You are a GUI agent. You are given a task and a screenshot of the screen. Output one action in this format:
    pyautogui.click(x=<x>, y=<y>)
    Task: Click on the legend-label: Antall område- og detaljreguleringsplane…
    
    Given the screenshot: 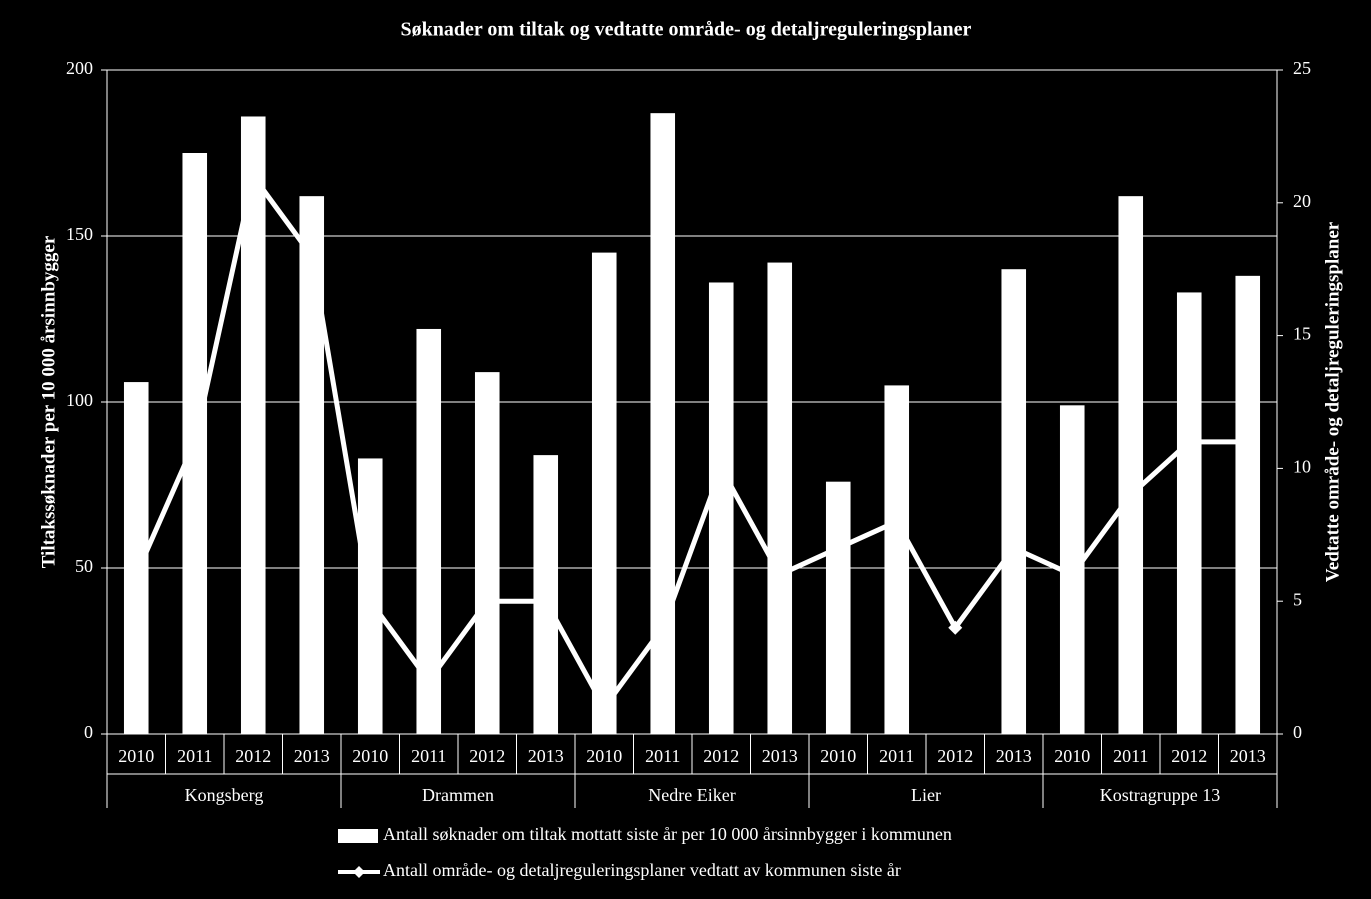 What is the action you would take?
    pyautogui.click(x=642, y=870)
    